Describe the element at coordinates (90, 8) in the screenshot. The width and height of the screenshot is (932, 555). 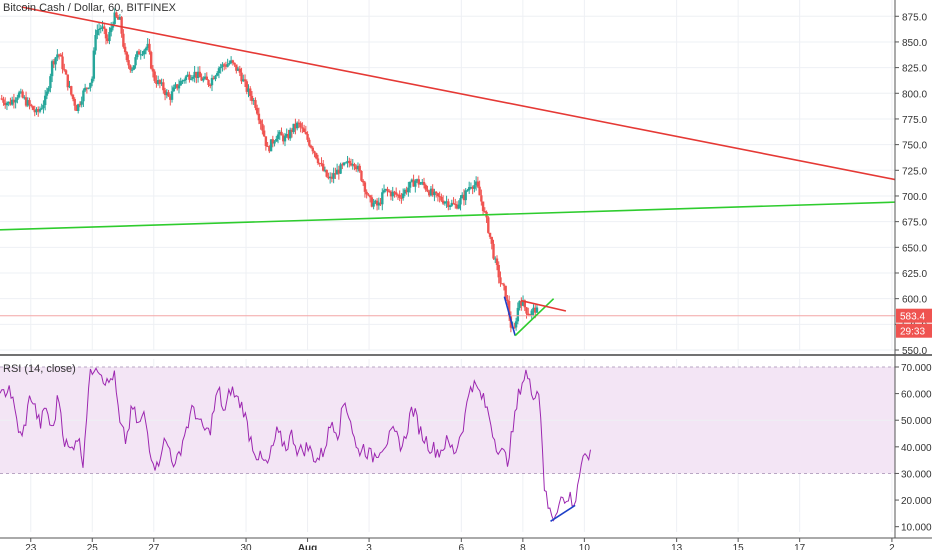
I see `chart-title: Bitcoin Cash / Dollar, 60, BITFINEX` at that location.